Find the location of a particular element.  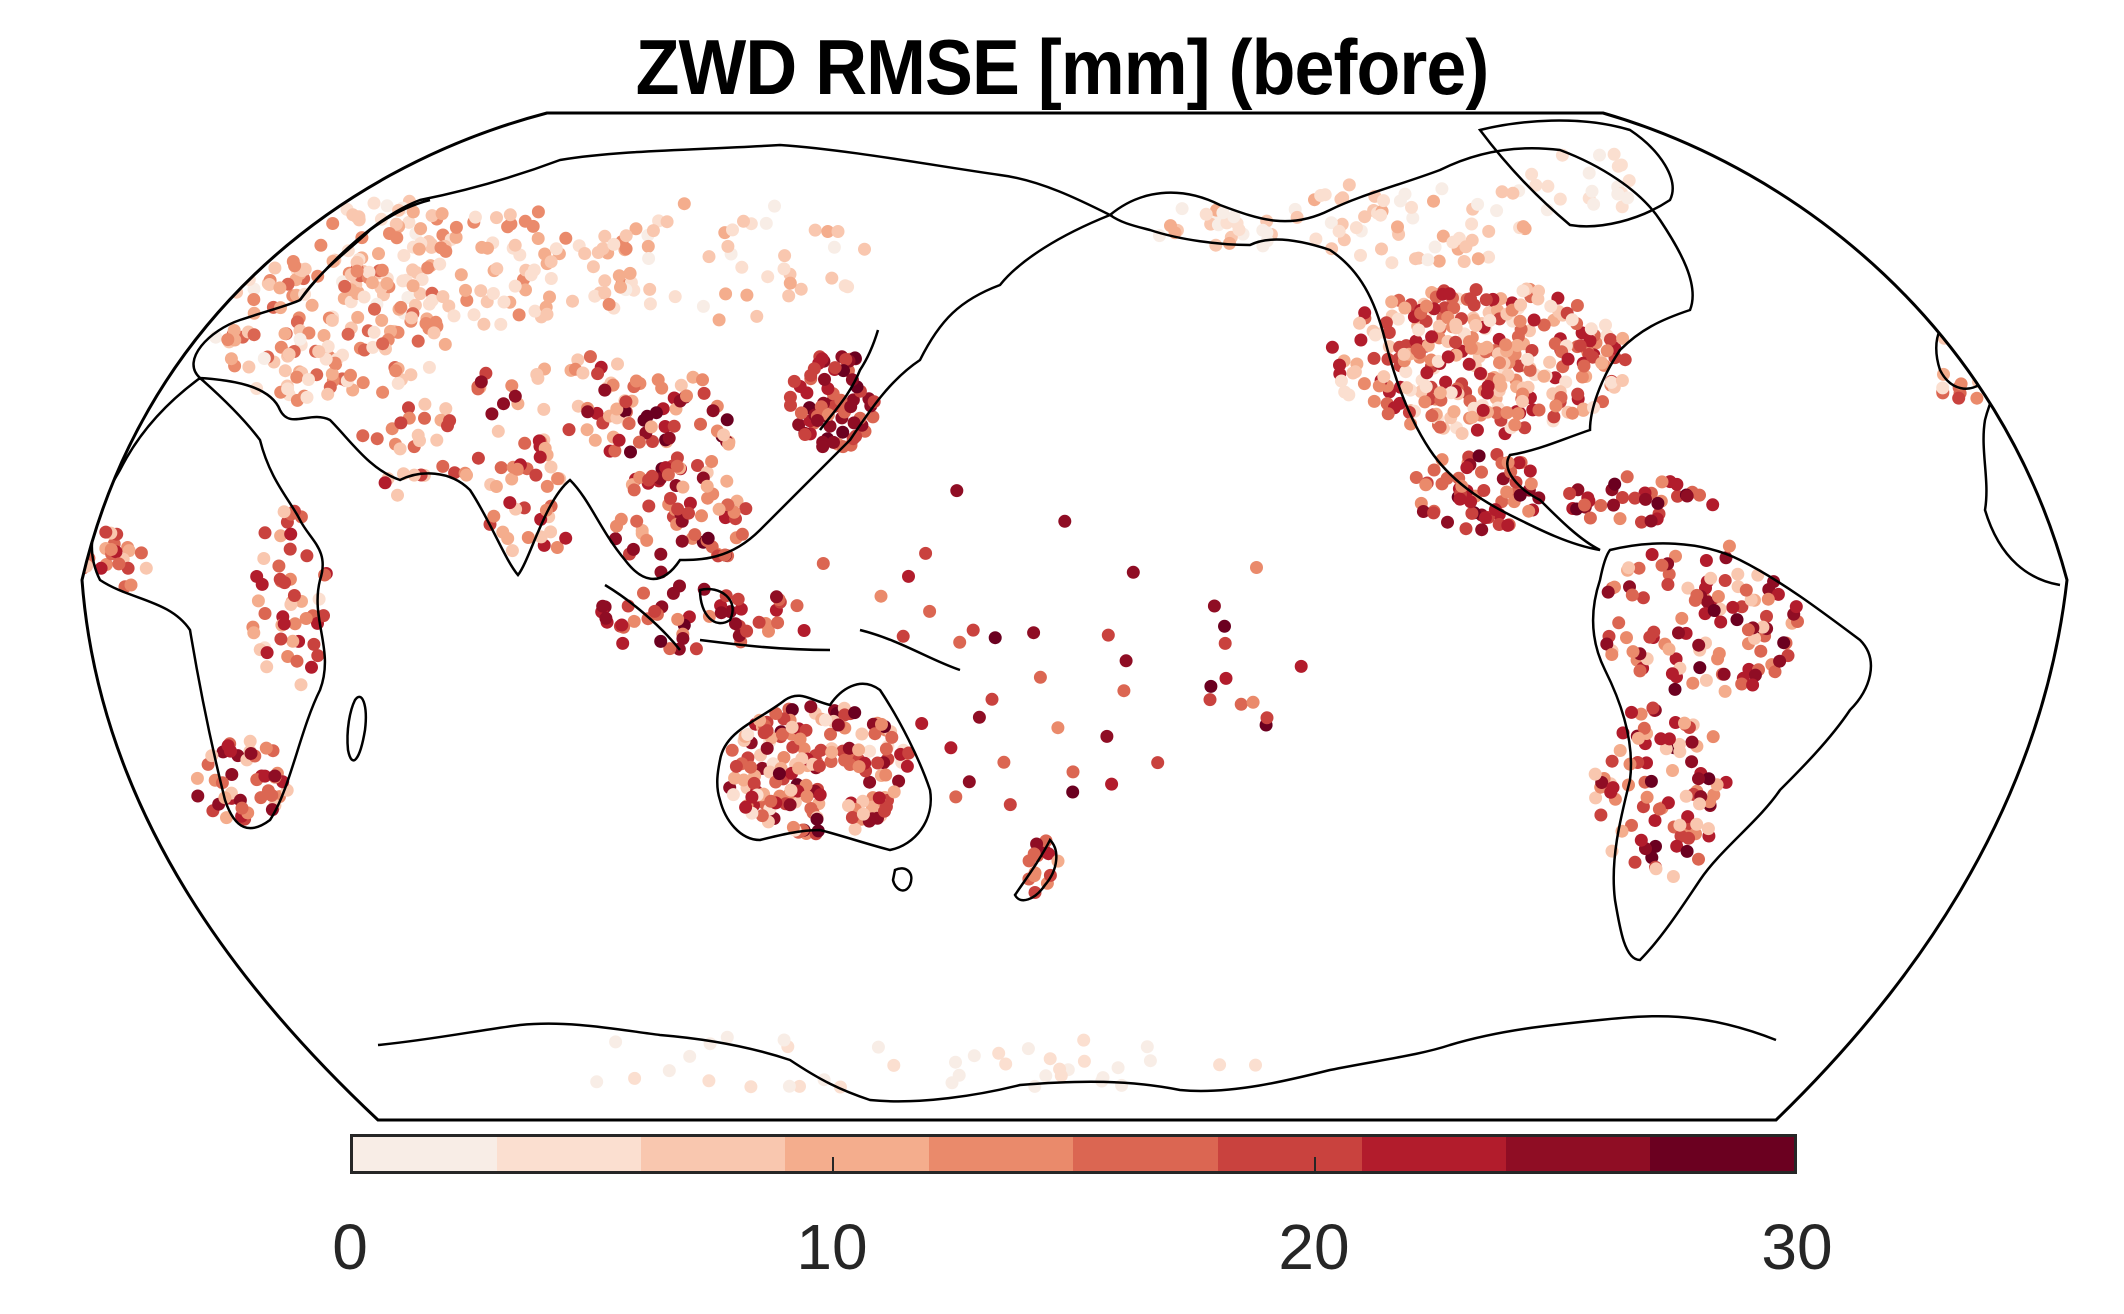

colorbar is located at coordinates (1073, 1154).